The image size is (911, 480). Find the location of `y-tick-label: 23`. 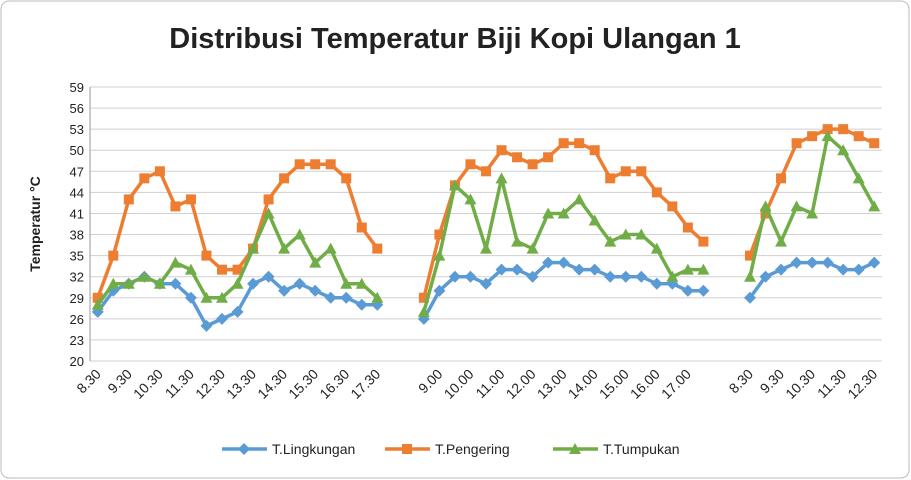

y-tick-label: 23 is located at coordinates (77, 340).